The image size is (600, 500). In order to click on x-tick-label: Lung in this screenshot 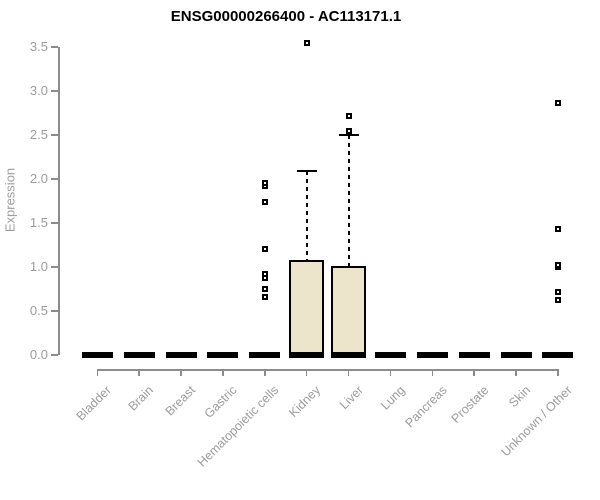, I will do `click(392, 398)`.